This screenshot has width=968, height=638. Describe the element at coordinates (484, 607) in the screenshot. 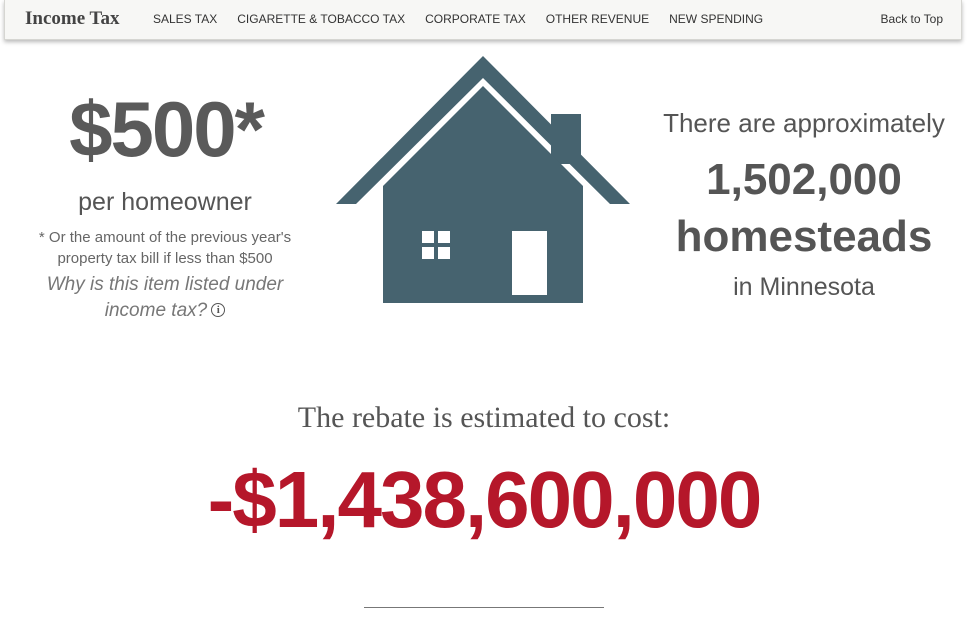

I see `divider` at that location.